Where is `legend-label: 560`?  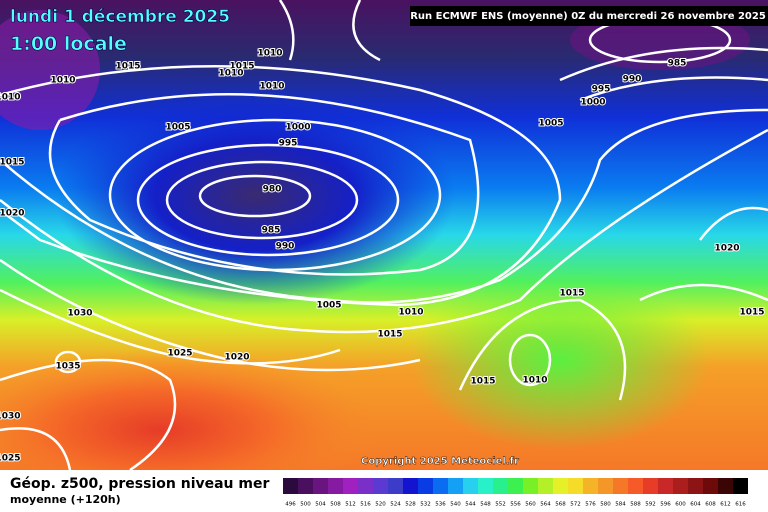
legend-label: 560 is located at coordinates (530, 505).